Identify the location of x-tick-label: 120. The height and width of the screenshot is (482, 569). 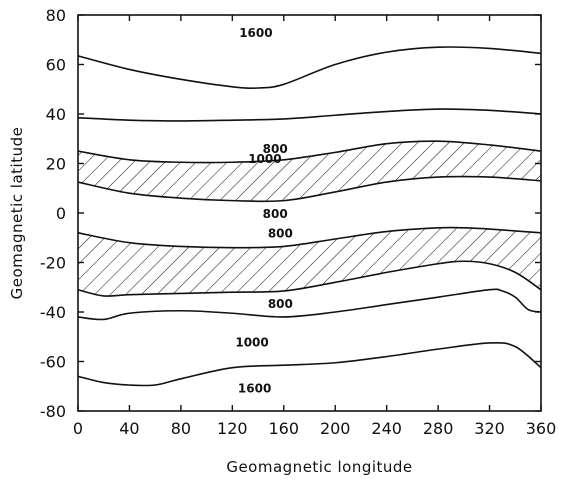
(232, 428).